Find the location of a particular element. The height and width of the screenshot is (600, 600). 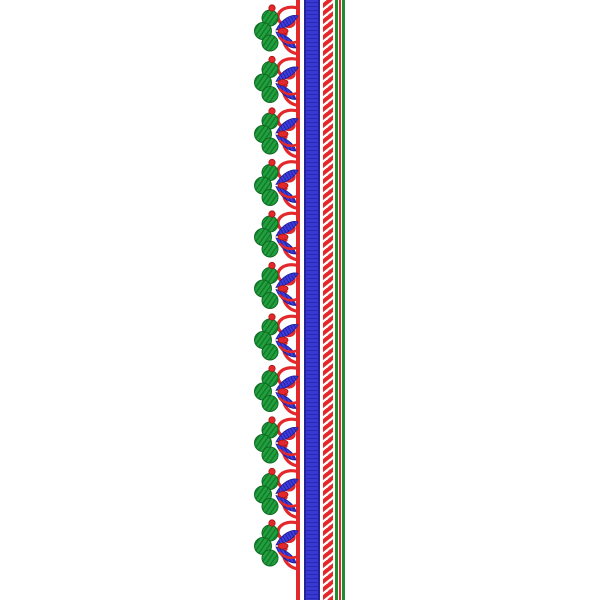

blue-band-edge-left is located at coordinates (305, 300).